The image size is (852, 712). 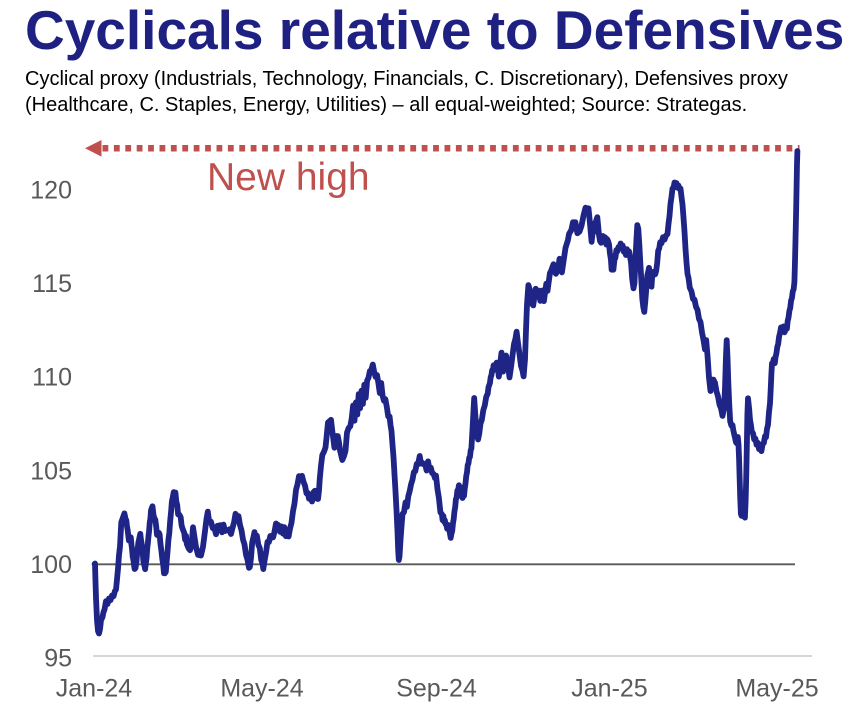 What do you see at coordinates (52, 378) in the screenshot?
I see `svg-text: 110` at bounding box center [52, 378].